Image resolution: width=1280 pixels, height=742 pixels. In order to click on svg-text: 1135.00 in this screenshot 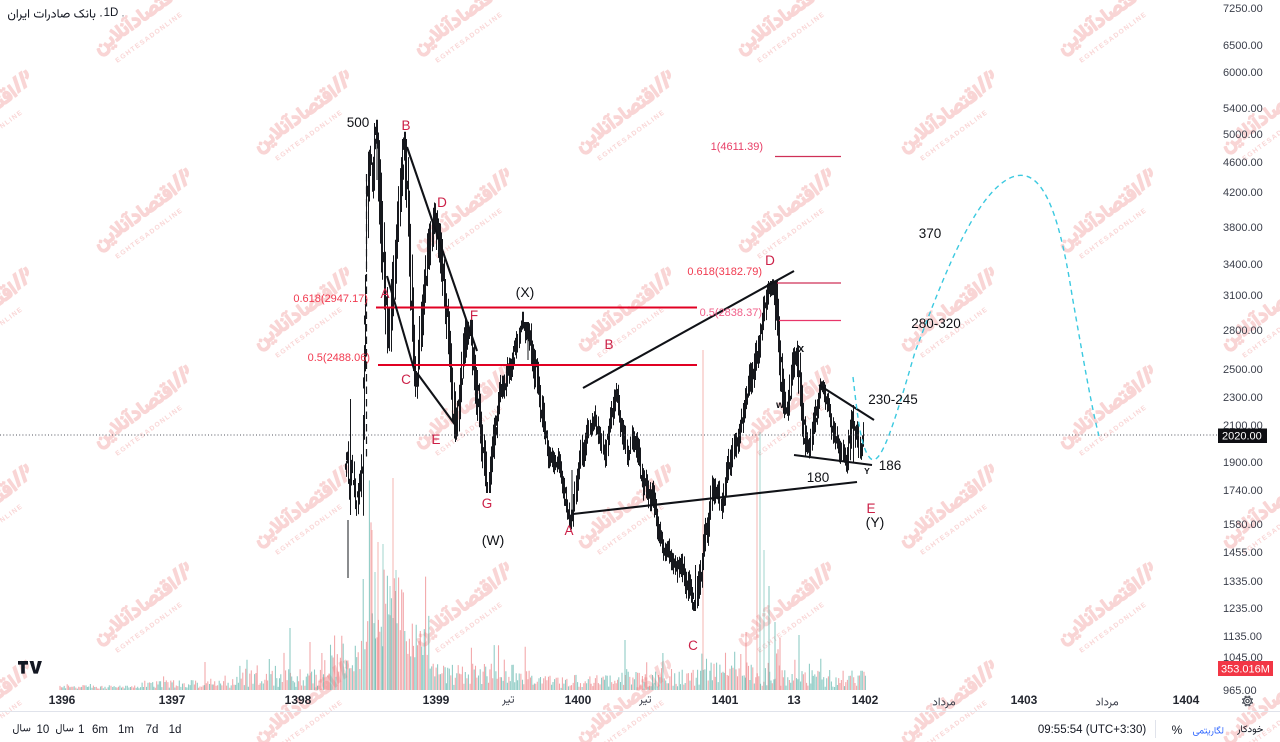, I will do `click(1242, 637)`.